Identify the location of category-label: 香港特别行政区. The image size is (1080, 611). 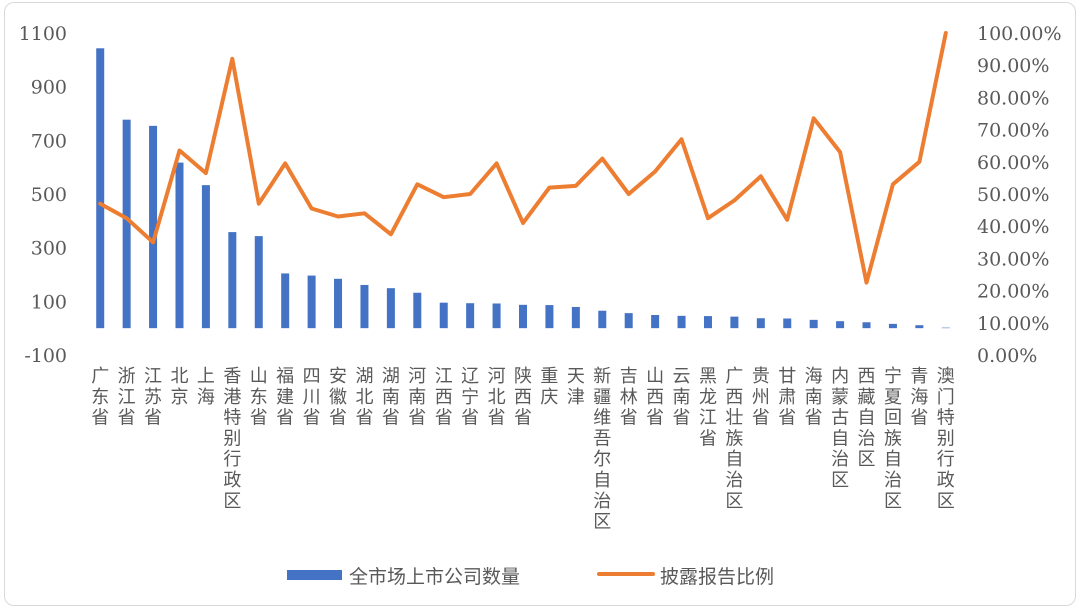
(232, 439).